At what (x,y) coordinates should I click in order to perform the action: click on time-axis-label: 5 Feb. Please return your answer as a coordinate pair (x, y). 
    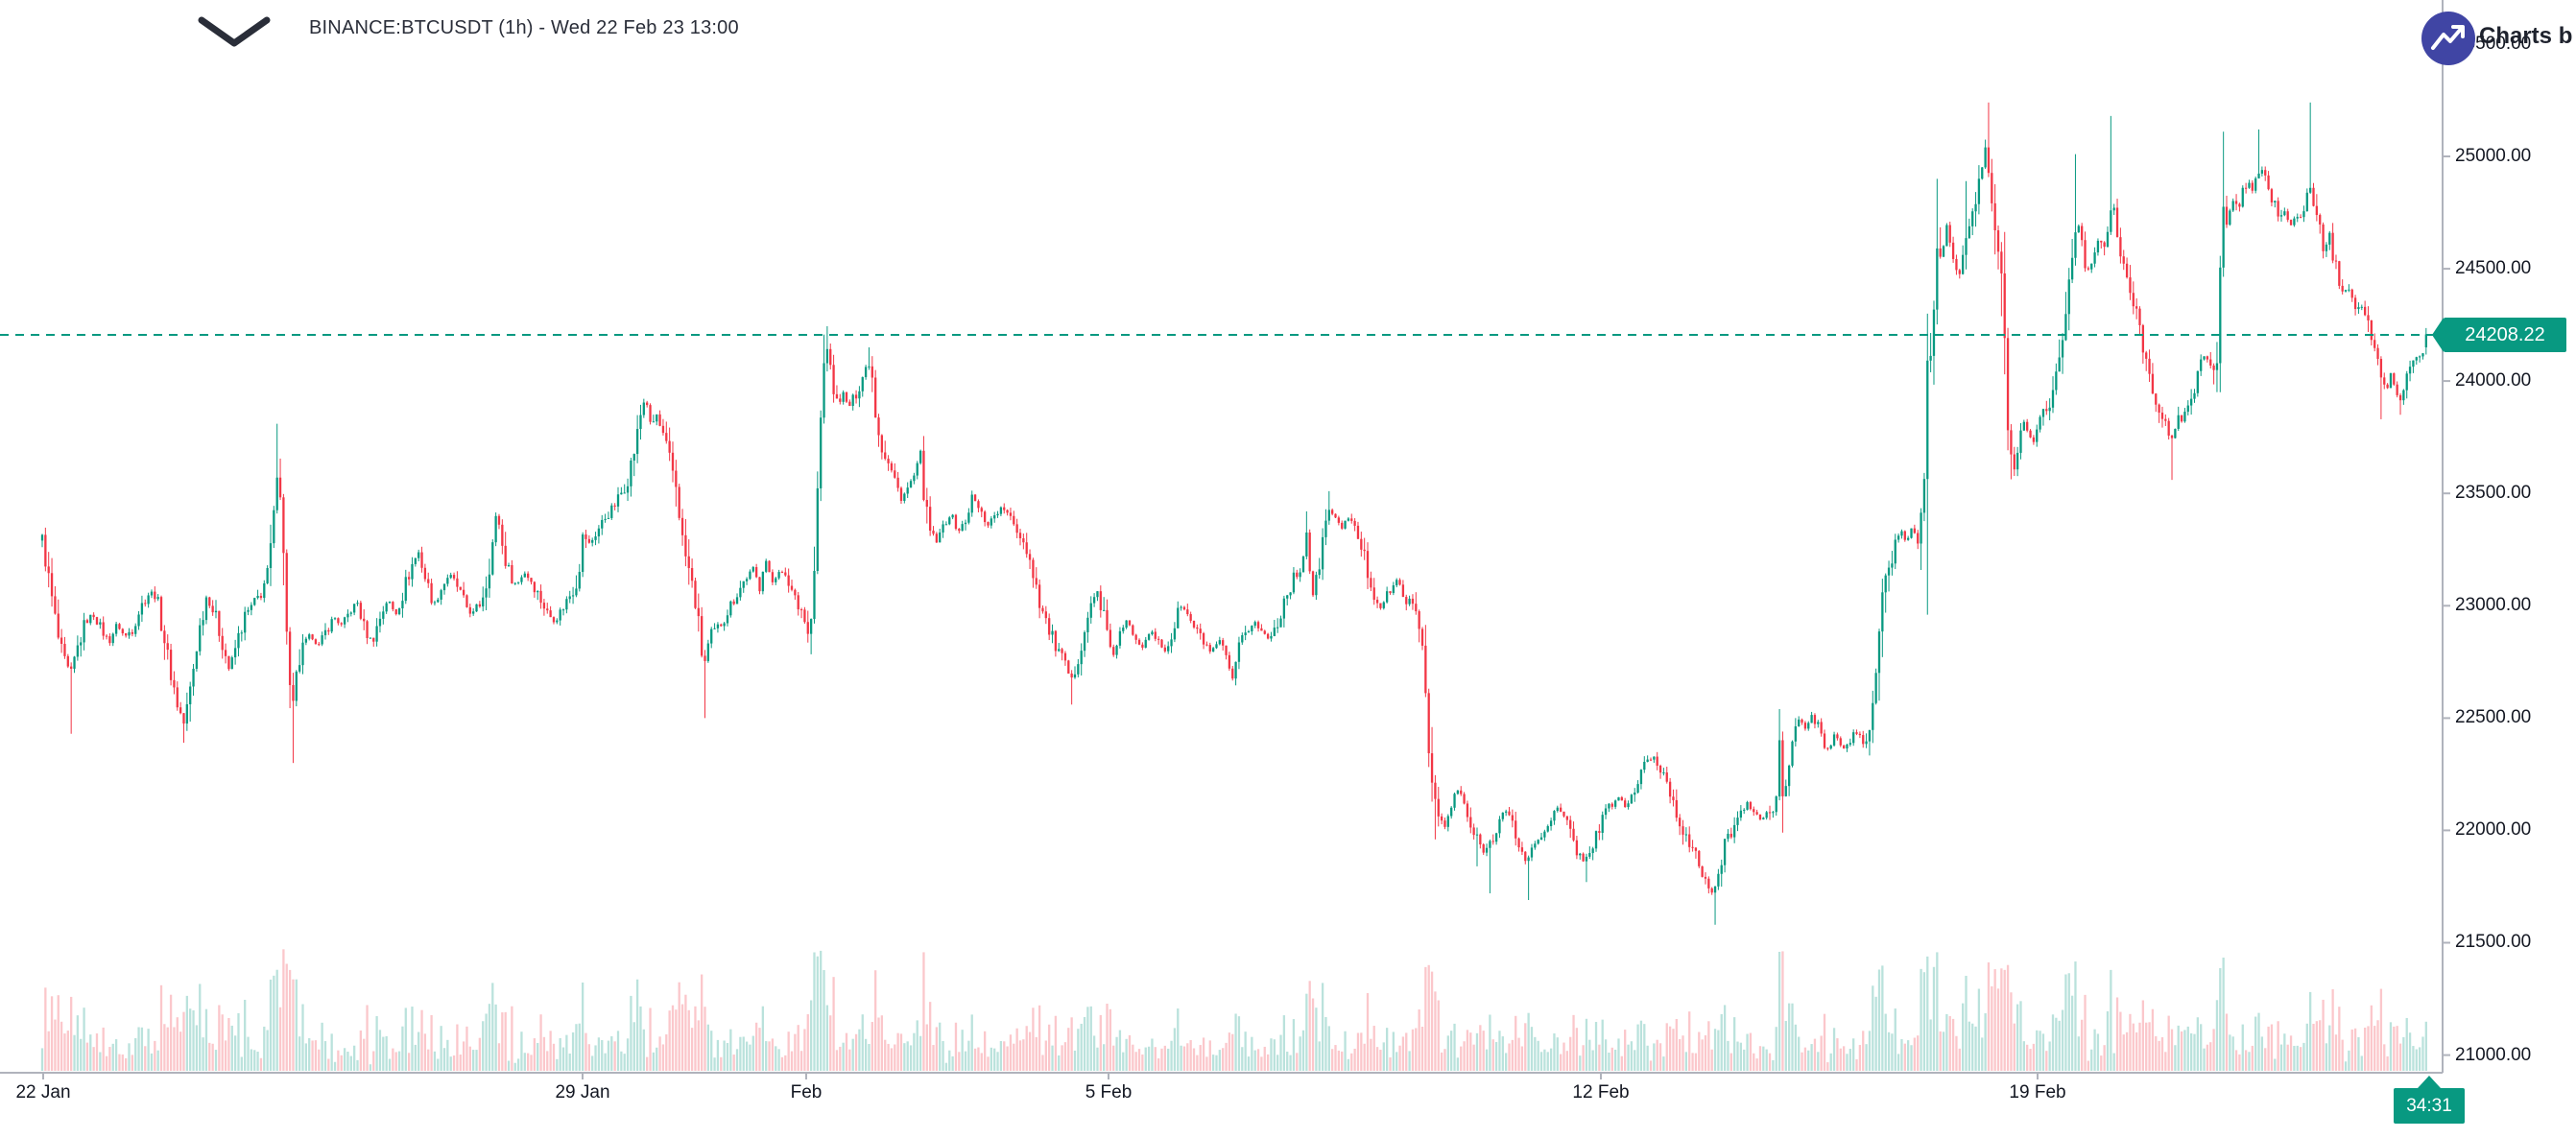
    Looking at the image, I should click on (1109, 1092).